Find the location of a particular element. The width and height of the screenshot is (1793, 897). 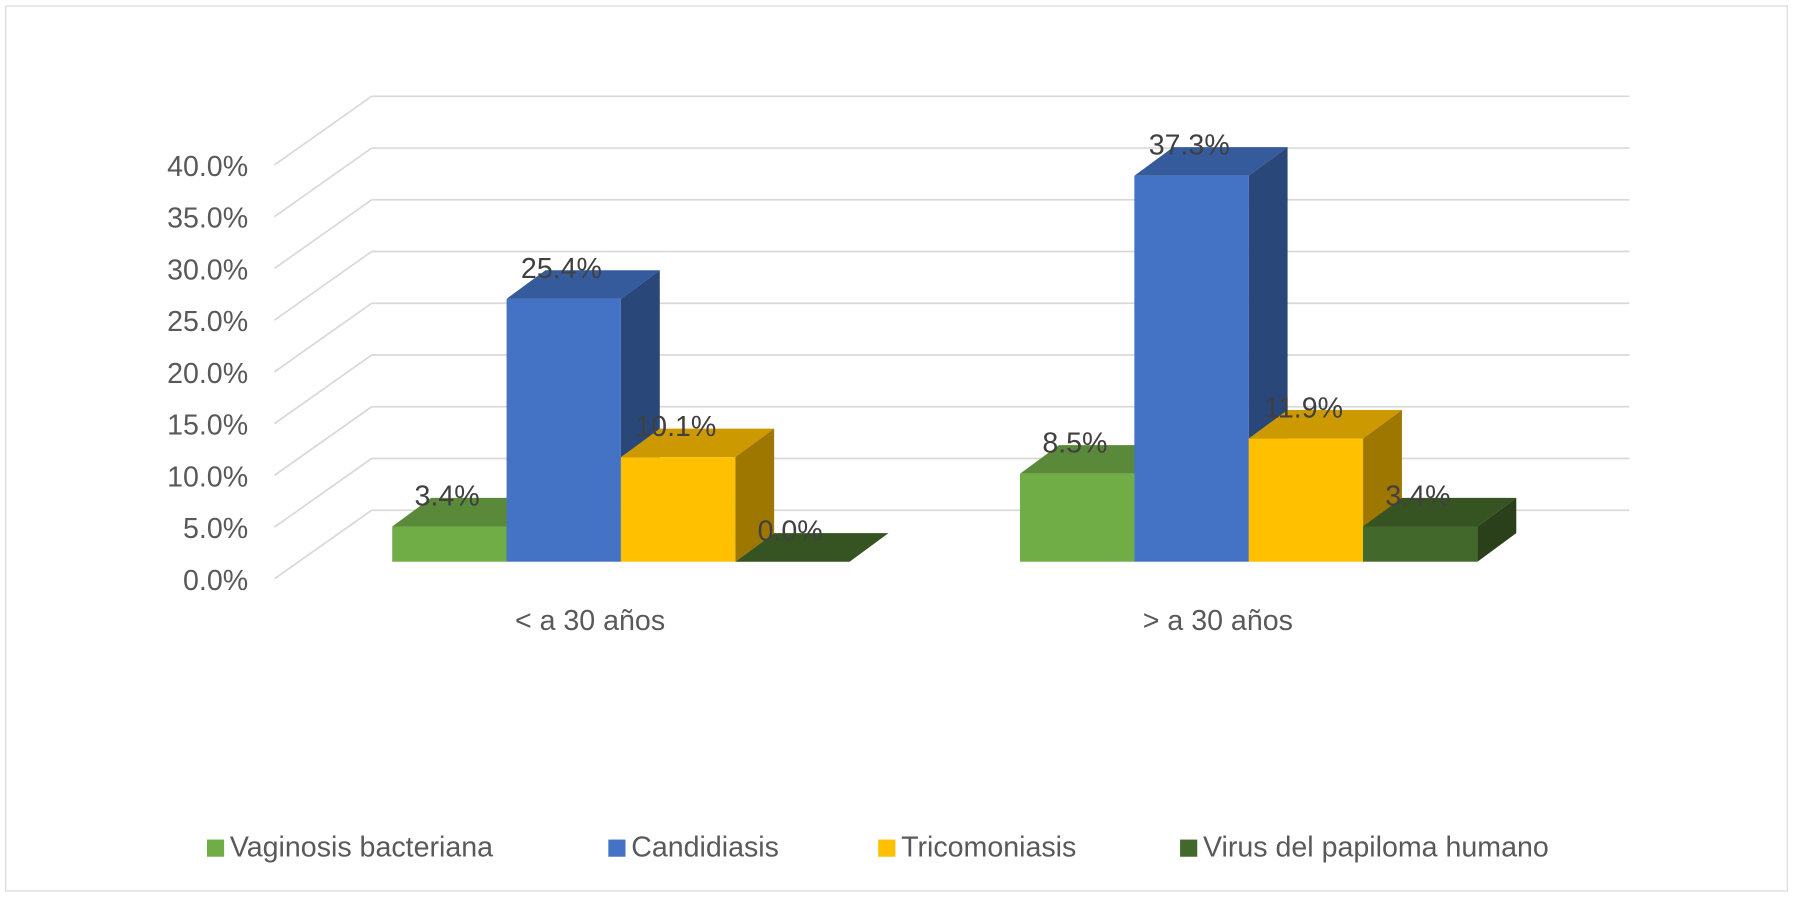

data-label: 11.9% is located at coordinates (1303, 409).